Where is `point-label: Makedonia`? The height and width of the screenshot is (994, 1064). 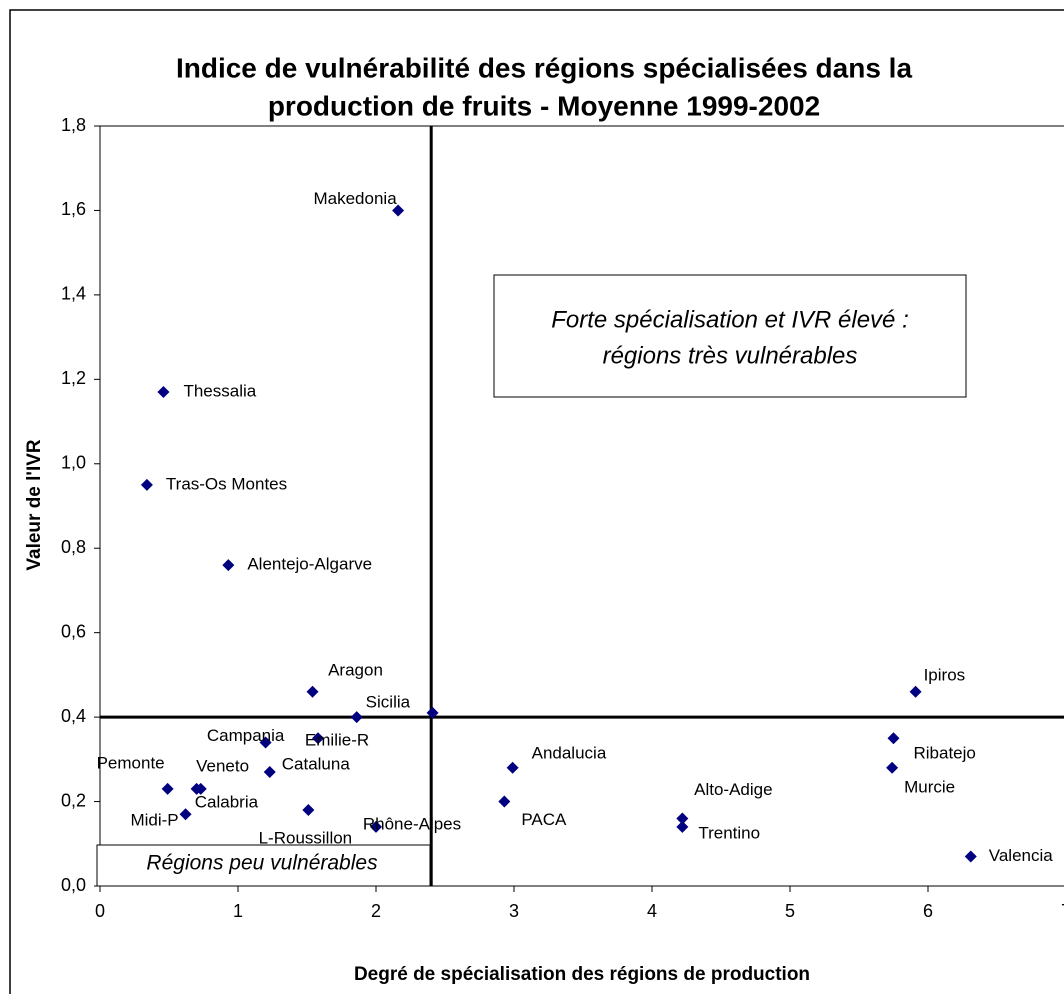
point-label: Makedonia is located at coordinates (355, 198).